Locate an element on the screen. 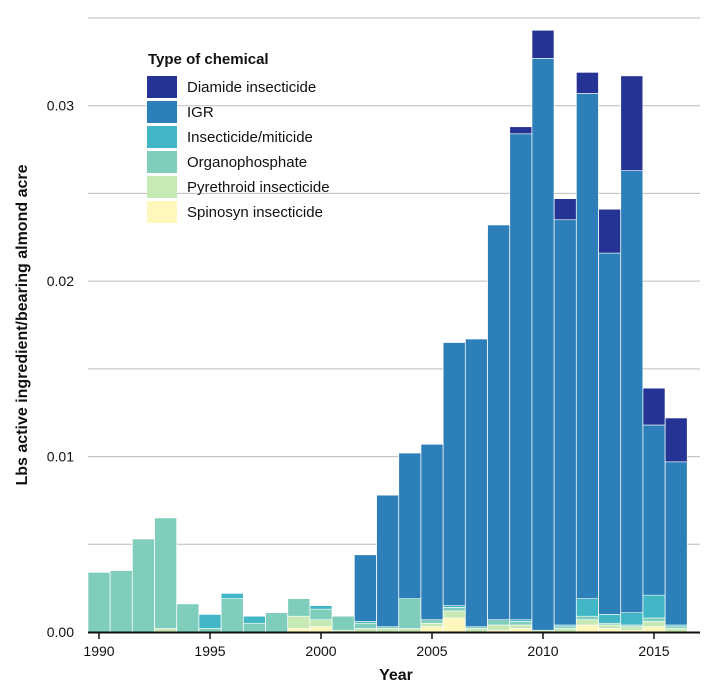 This screenshot has height=686, width=709. bar-segment-diamide-insecticide-2014 is located at coordinates (632, 123).